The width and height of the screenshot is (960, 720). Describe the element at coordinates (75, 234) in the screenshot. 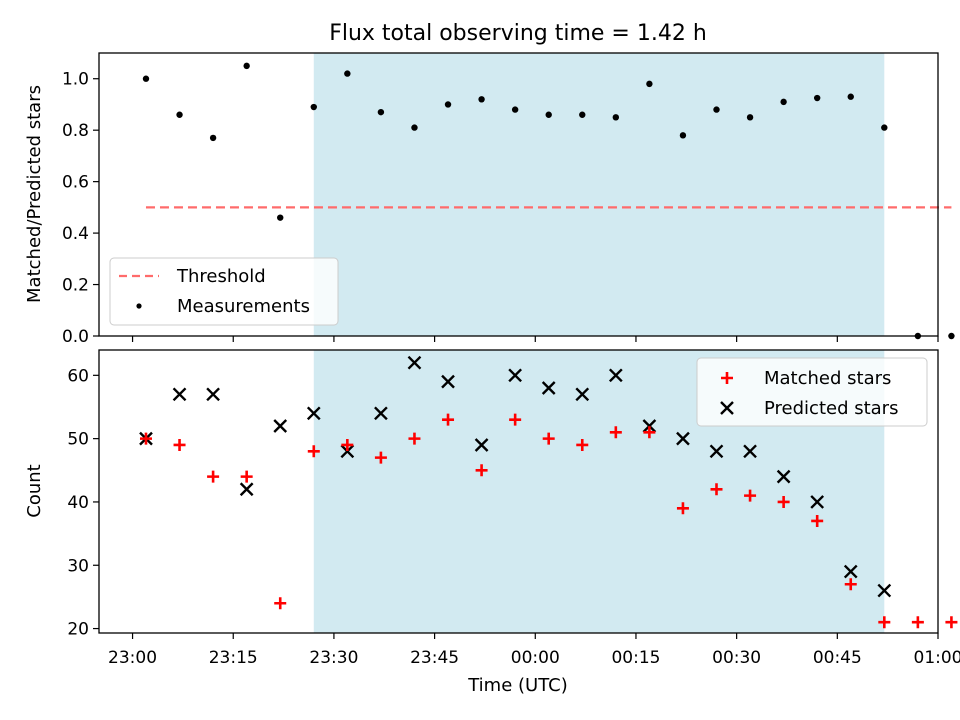

I see `y-tick-label: 0.4` at that location.